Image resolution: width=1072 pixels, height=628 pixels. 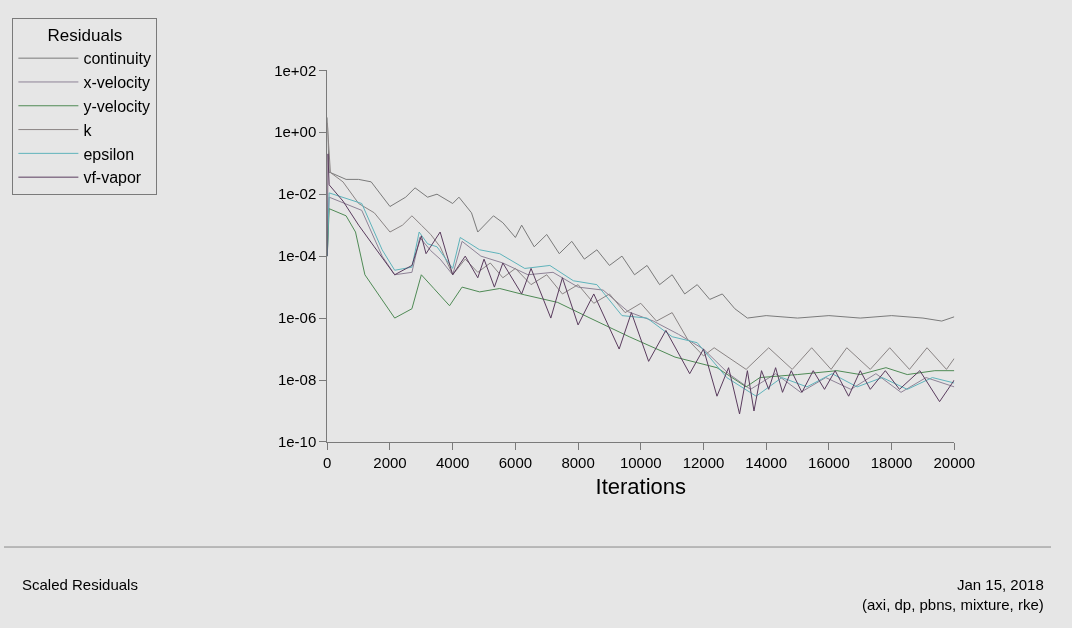 I want to click on text: (axi, dp, pbns, mixture, rke), so click(x=953, y=604).